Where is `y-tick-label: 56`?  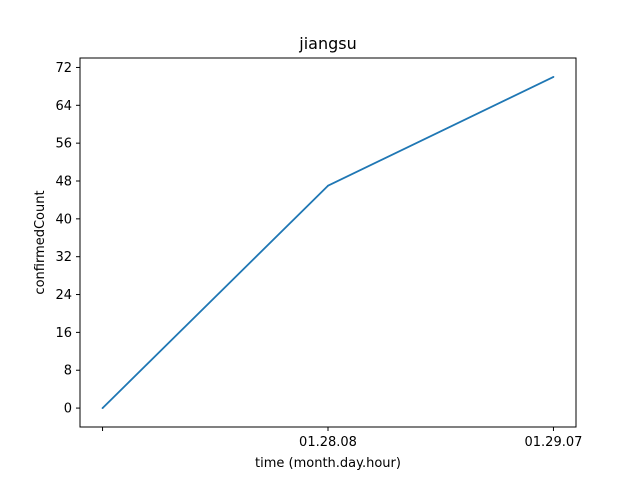
y-tick-label: 56 is located at coordinates (63, 144).